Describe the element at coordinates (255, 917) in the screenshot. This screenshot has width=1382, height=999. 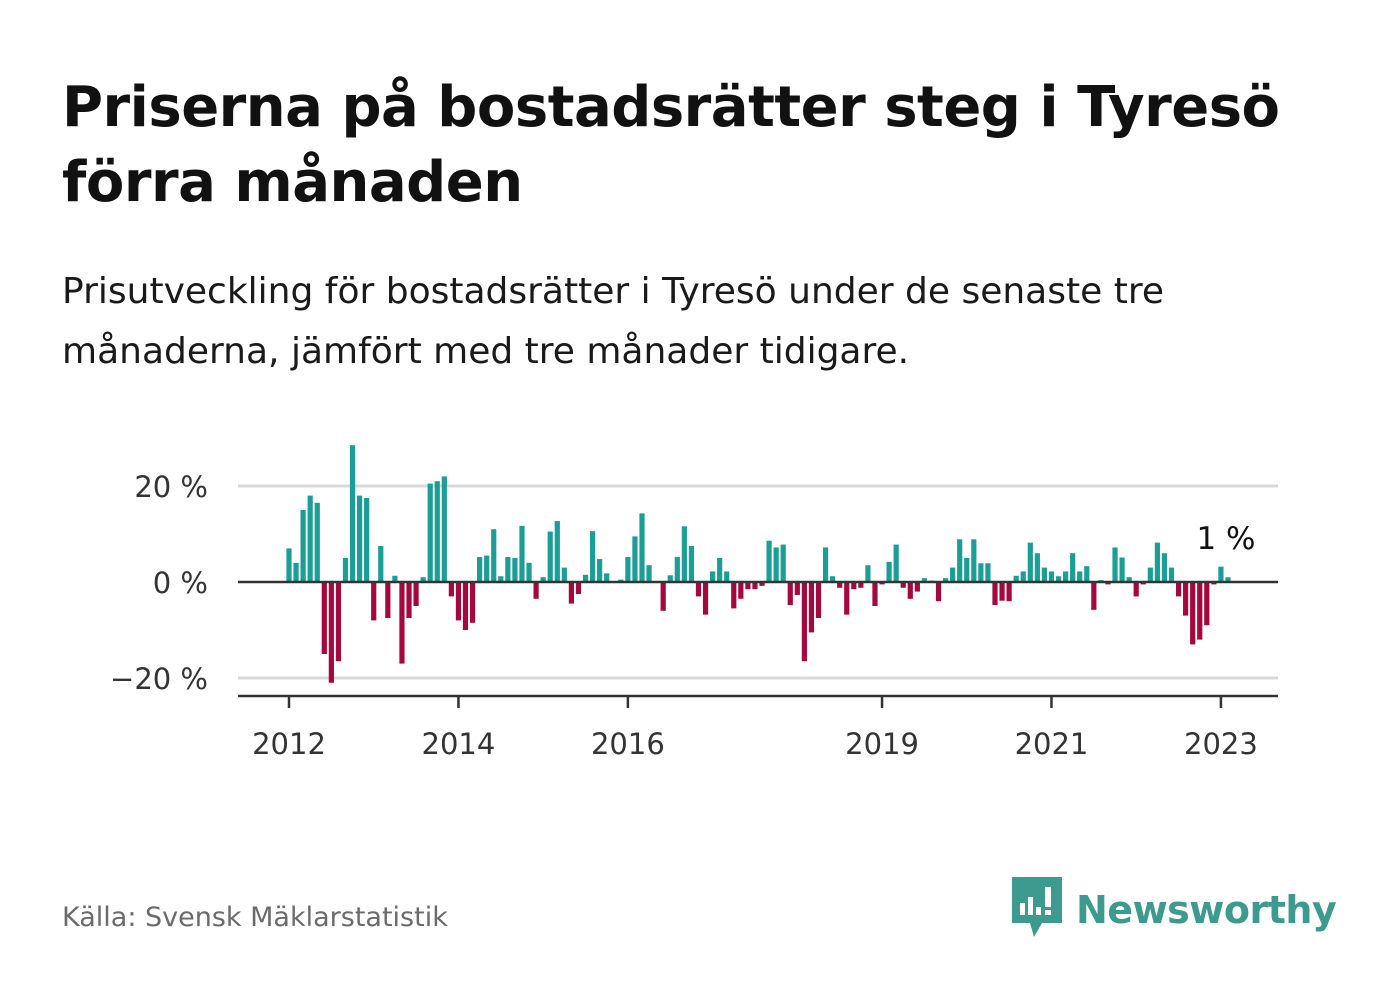
I see `source-note: Källa: Svensk Mäklarstatistik` at that location.